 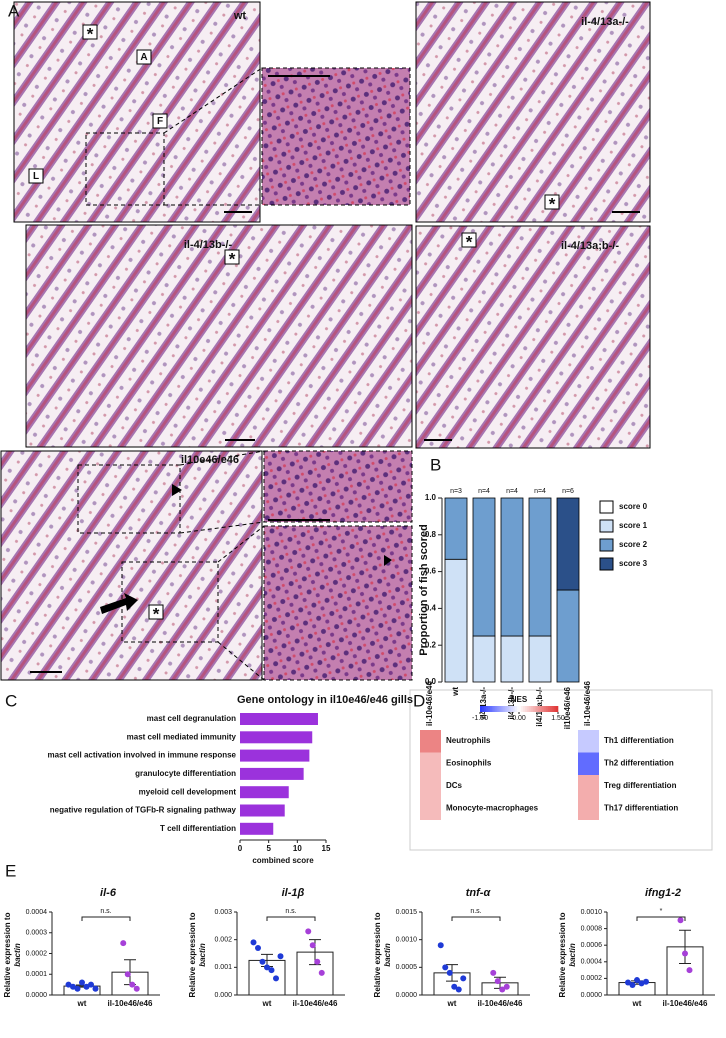 What do you see at coordinates (240, 16) in the screenshot?
I see `genotype-label: wt` at bounding box center [240, 16].